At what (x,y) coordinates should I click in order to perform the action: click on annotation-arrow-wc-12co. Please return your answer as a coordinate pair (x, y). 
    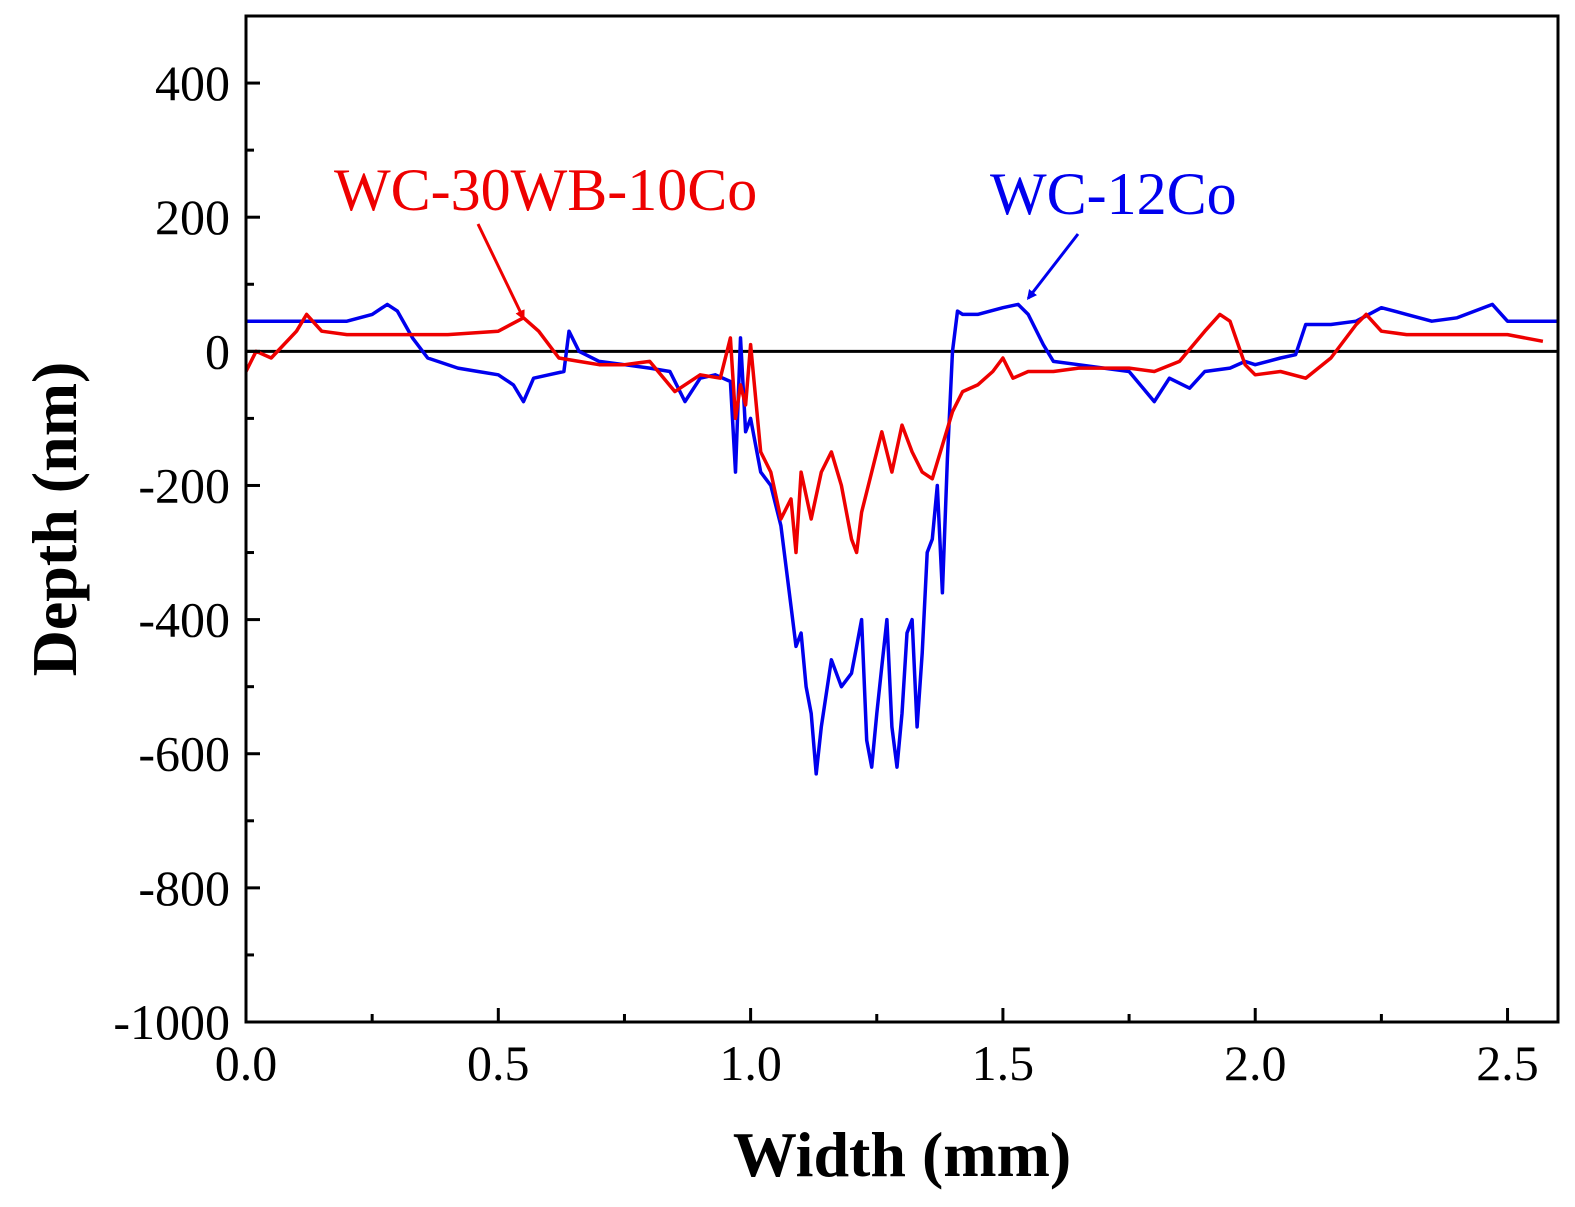
    Looking at the image, I should click on (1053, 266).